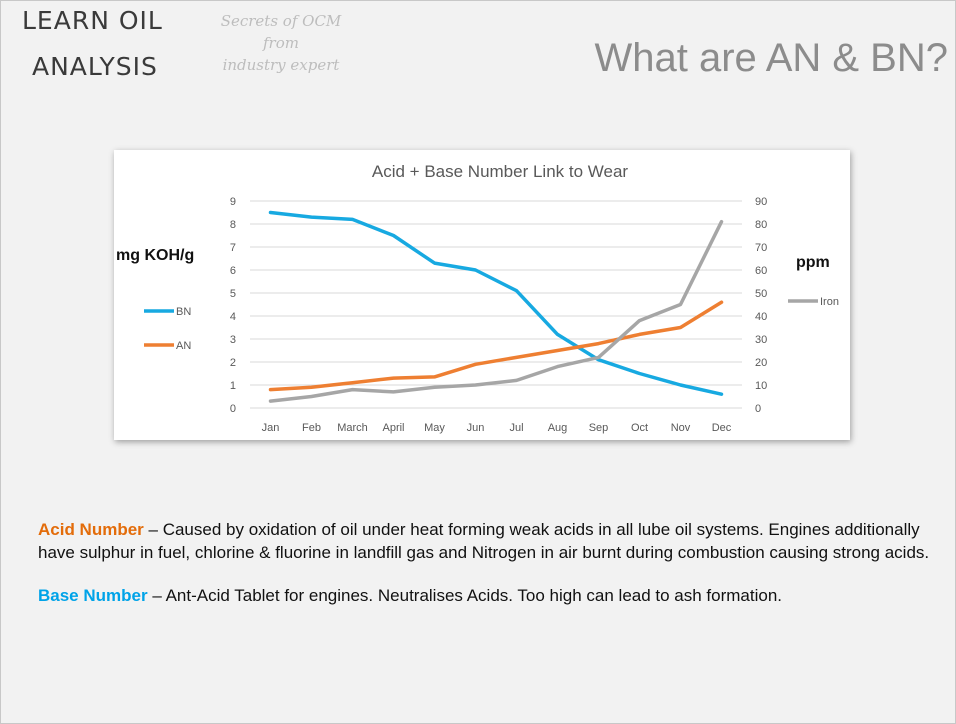 Image resolution: width=956 pixels, height=724 pixels. I want to click on x-axis-tick-label: March, so click(352, 428).